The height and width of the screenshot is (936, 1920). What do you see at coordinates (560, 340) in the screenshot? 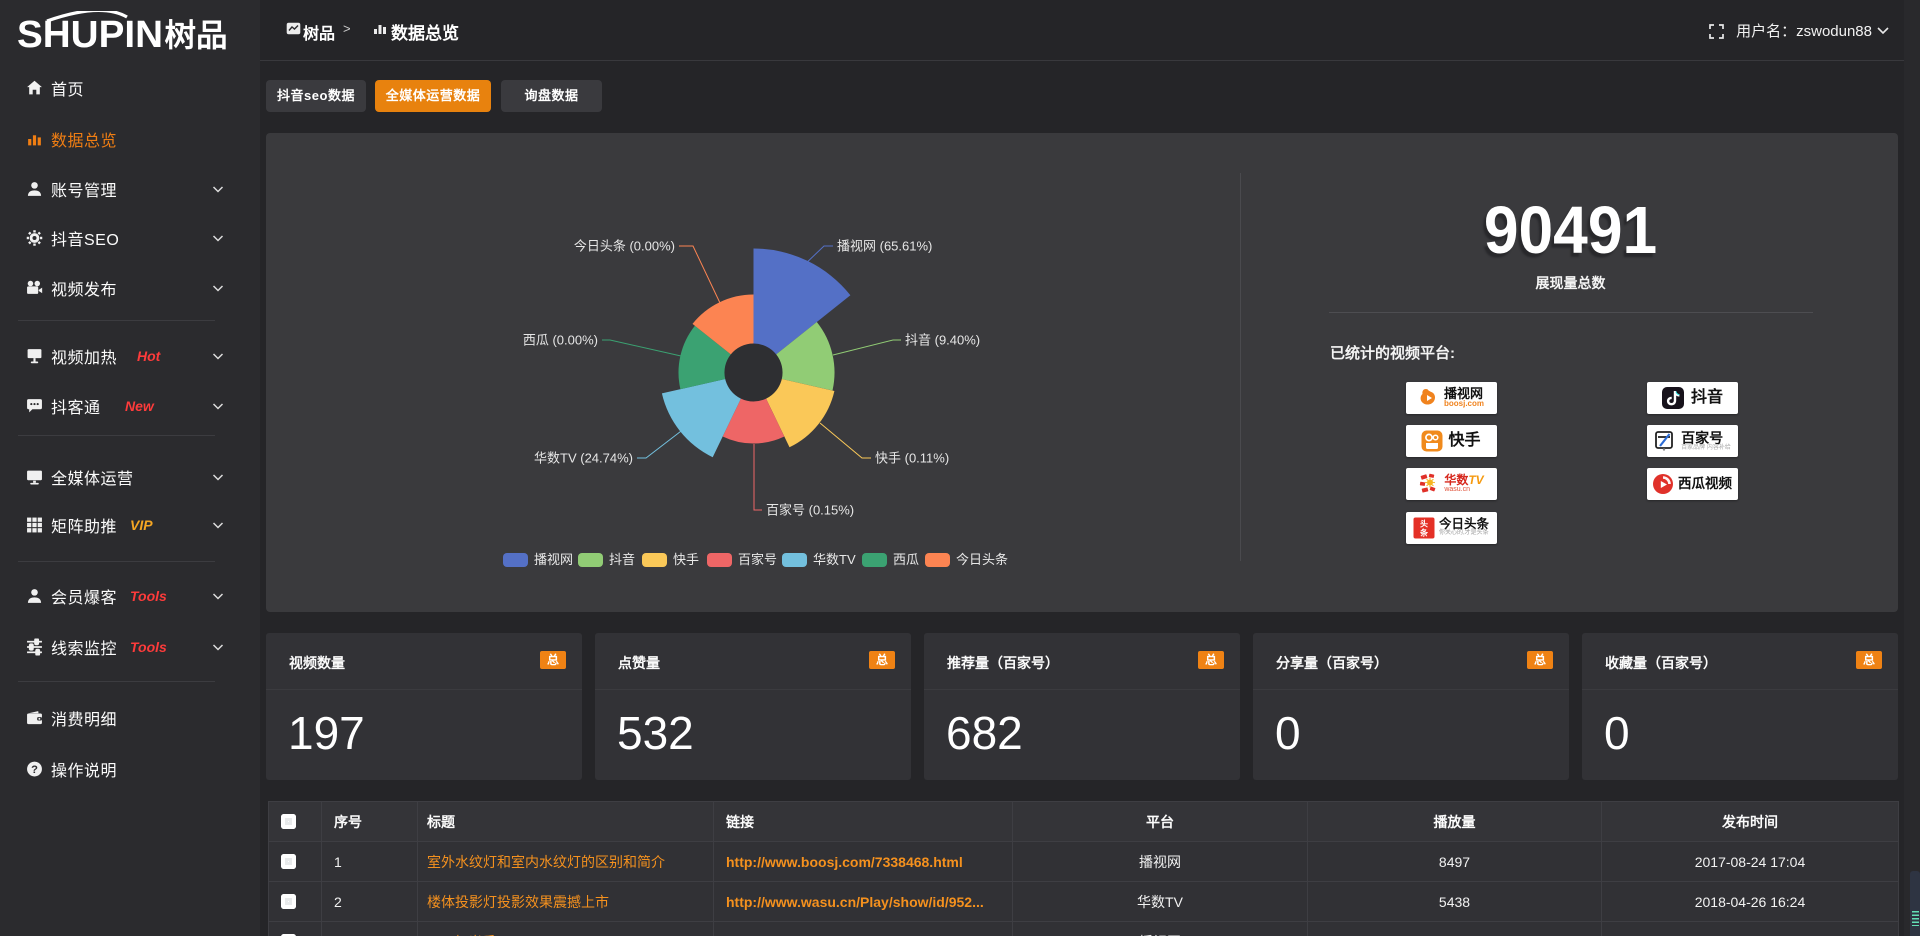
I see `svg-text: 西瓜 (0.00%)` at bounding box center [560, 340].